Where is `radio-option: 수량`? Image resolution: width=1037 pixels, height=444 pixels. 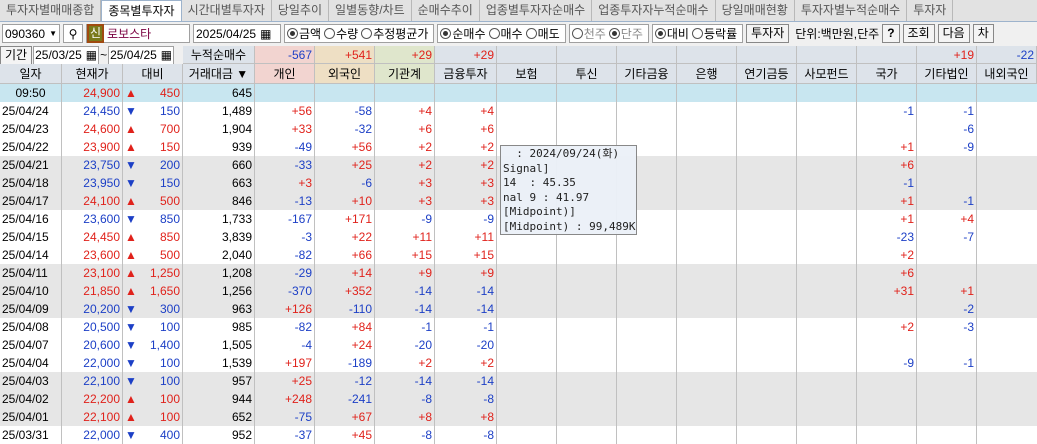 radio-option: 수량 is located at coordinates (341, 33).